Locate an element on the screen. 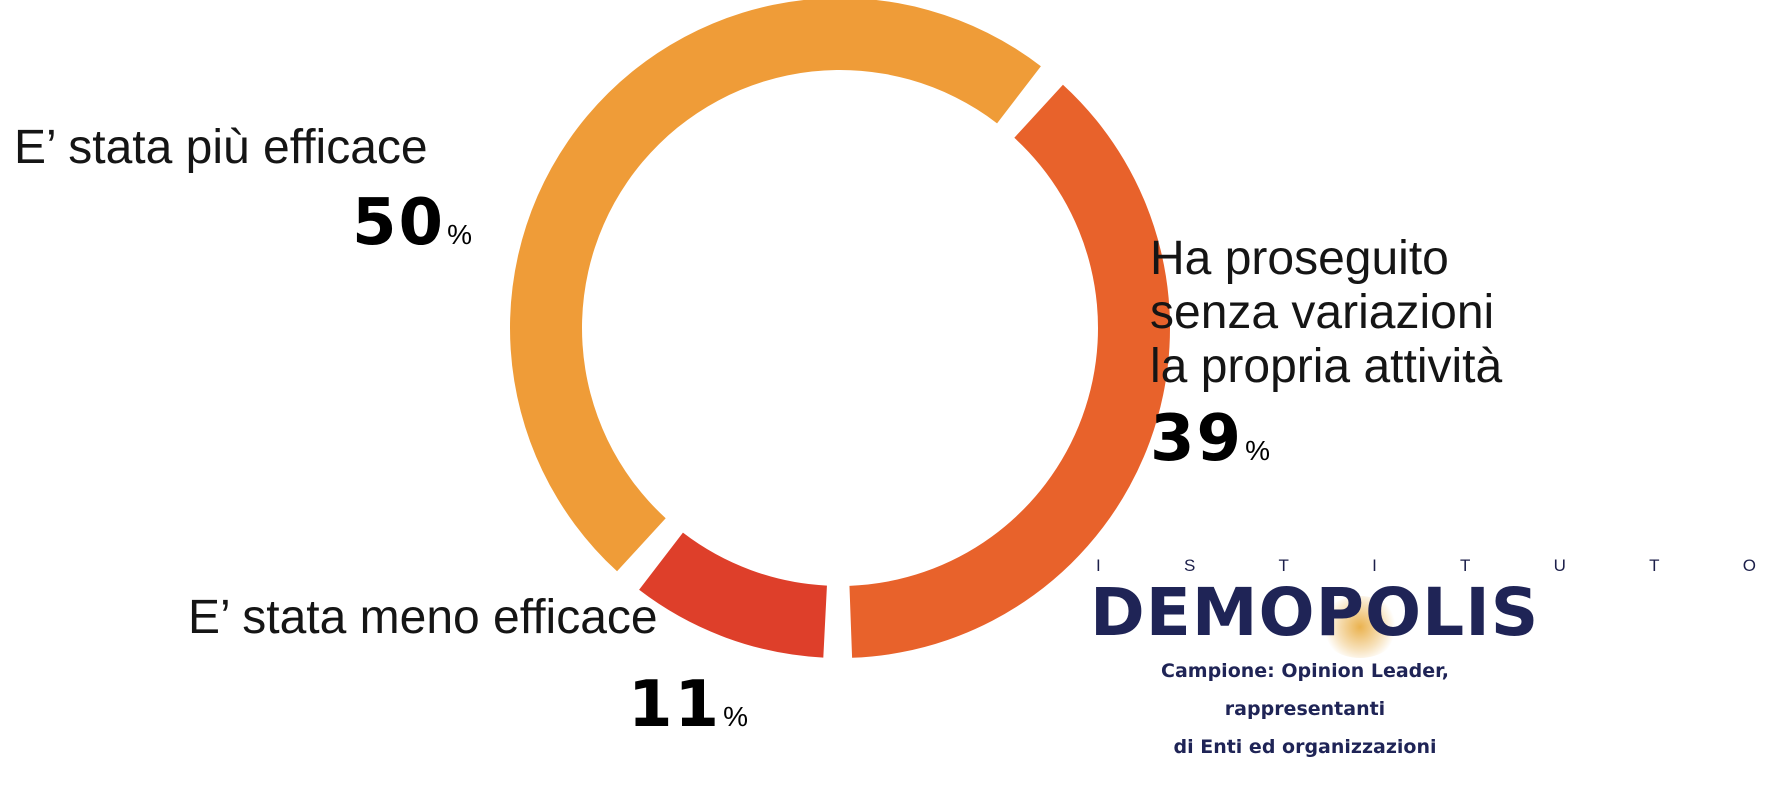  label-unchanged-line2: senza variazioni is located at coordinates (1322, 312).